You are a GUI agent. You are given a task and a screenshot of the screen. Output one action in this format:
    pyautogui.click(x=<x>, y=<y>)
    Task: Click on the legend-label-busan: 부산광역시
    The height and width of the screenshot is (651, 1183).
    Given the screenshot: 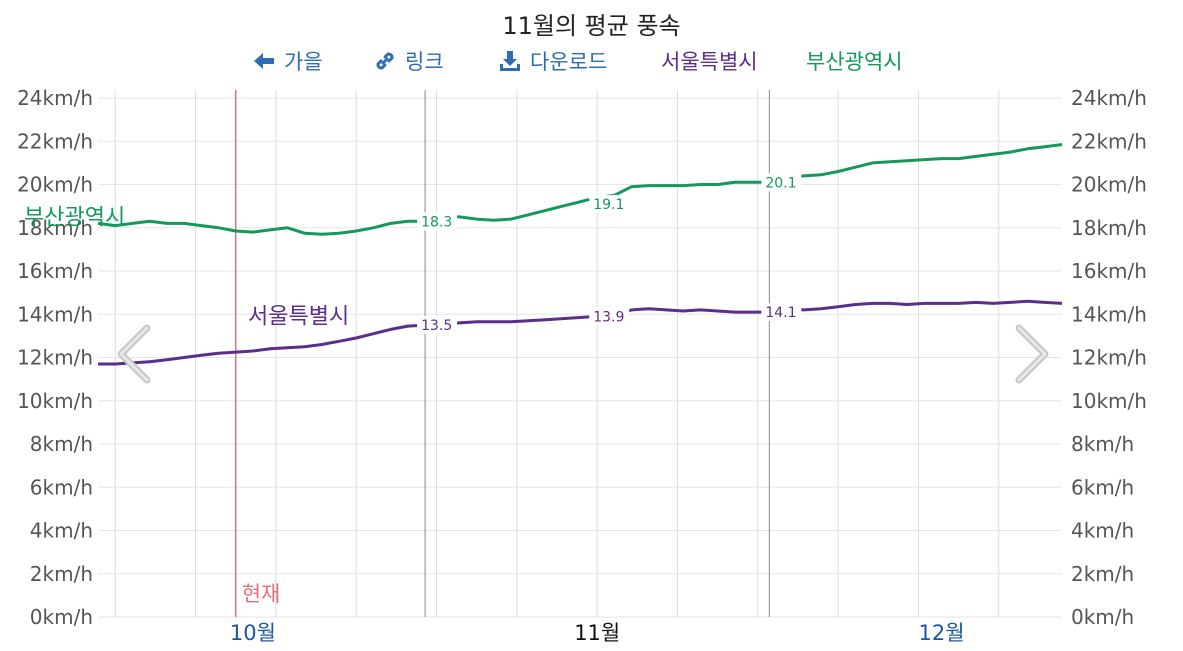 What is the action you would take?
    pyautogui.click(x=854, y=62)
    